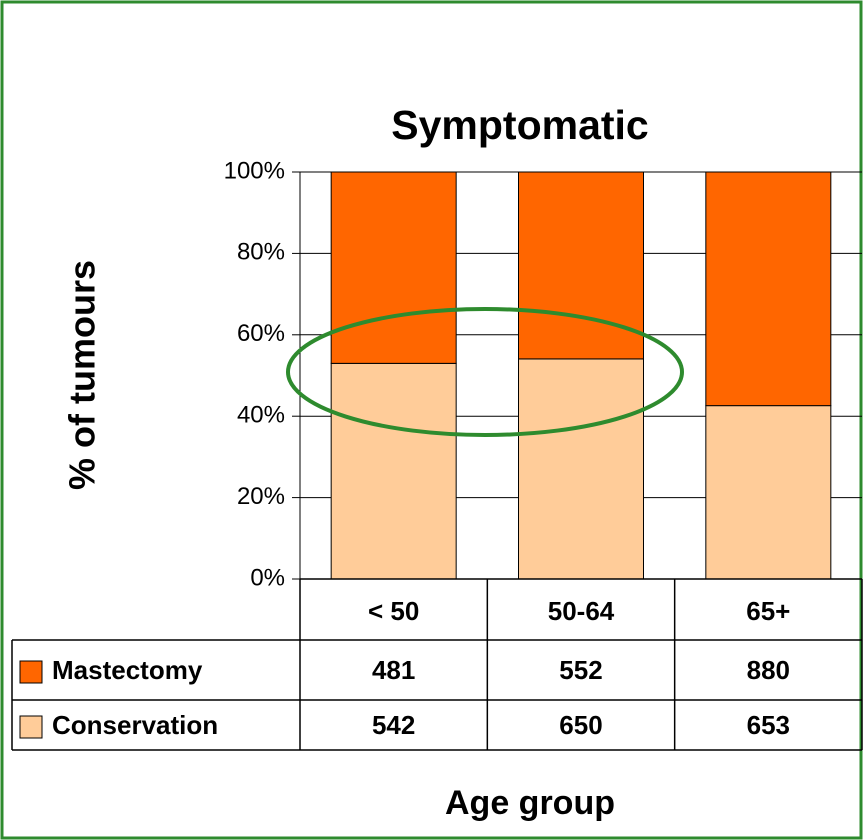 Image resolution: width=863 pixels, height=840 pixels. What do you see at coordinates (267, 577) in the screenshot?
I see `y-tick-label: 0%` at bounding box center [267, 577].